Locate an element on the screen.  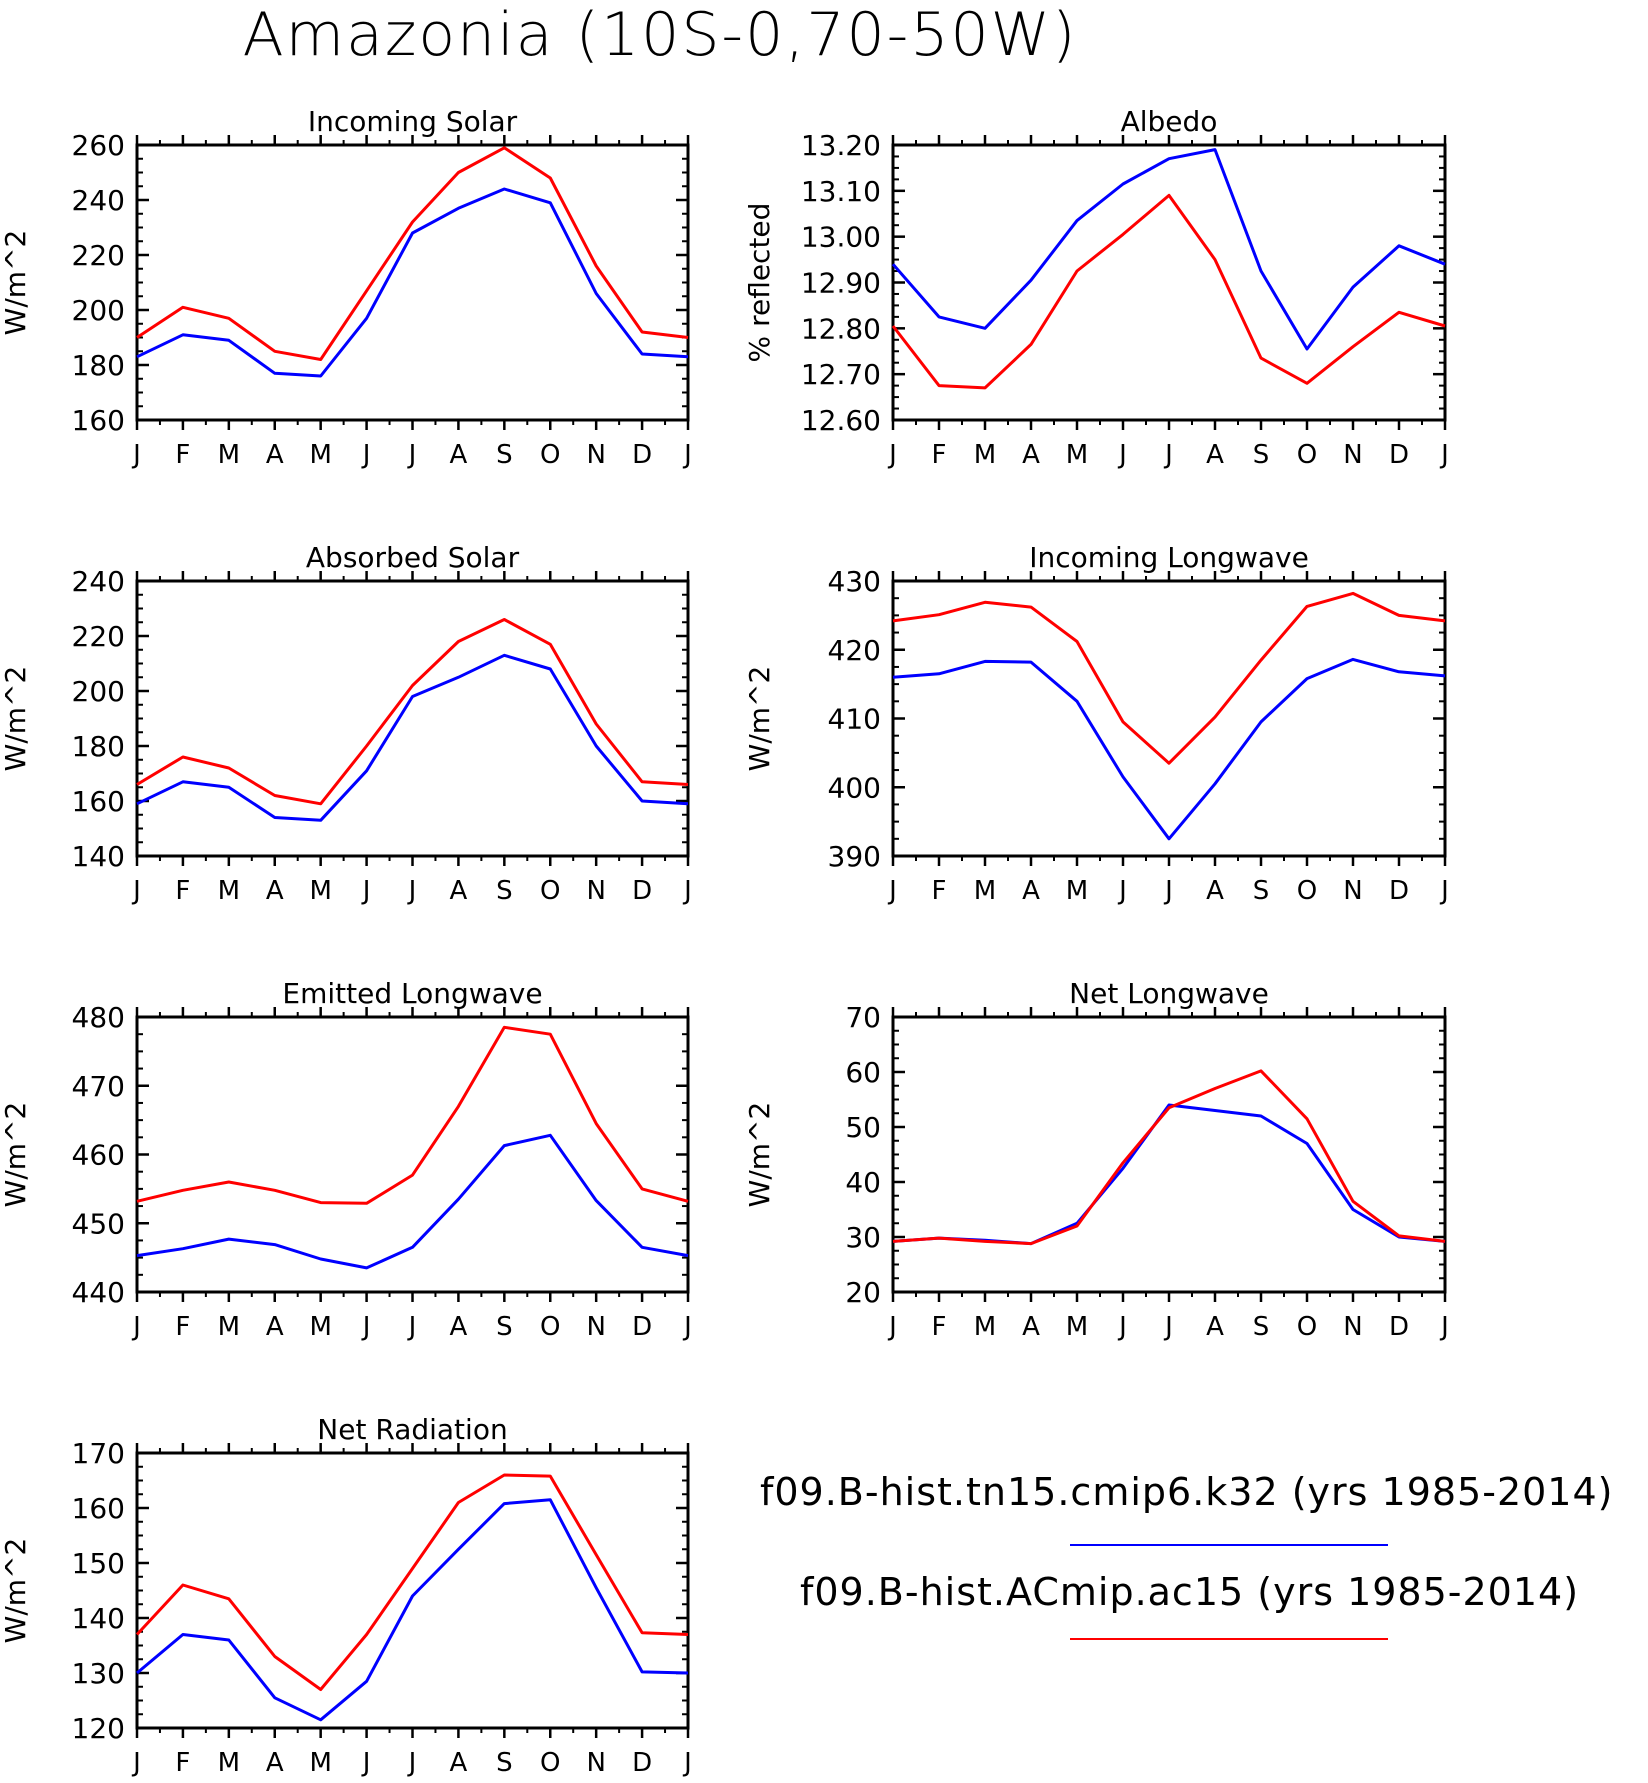
y-tick-label: 470 is located at coordinates (98, 1086).